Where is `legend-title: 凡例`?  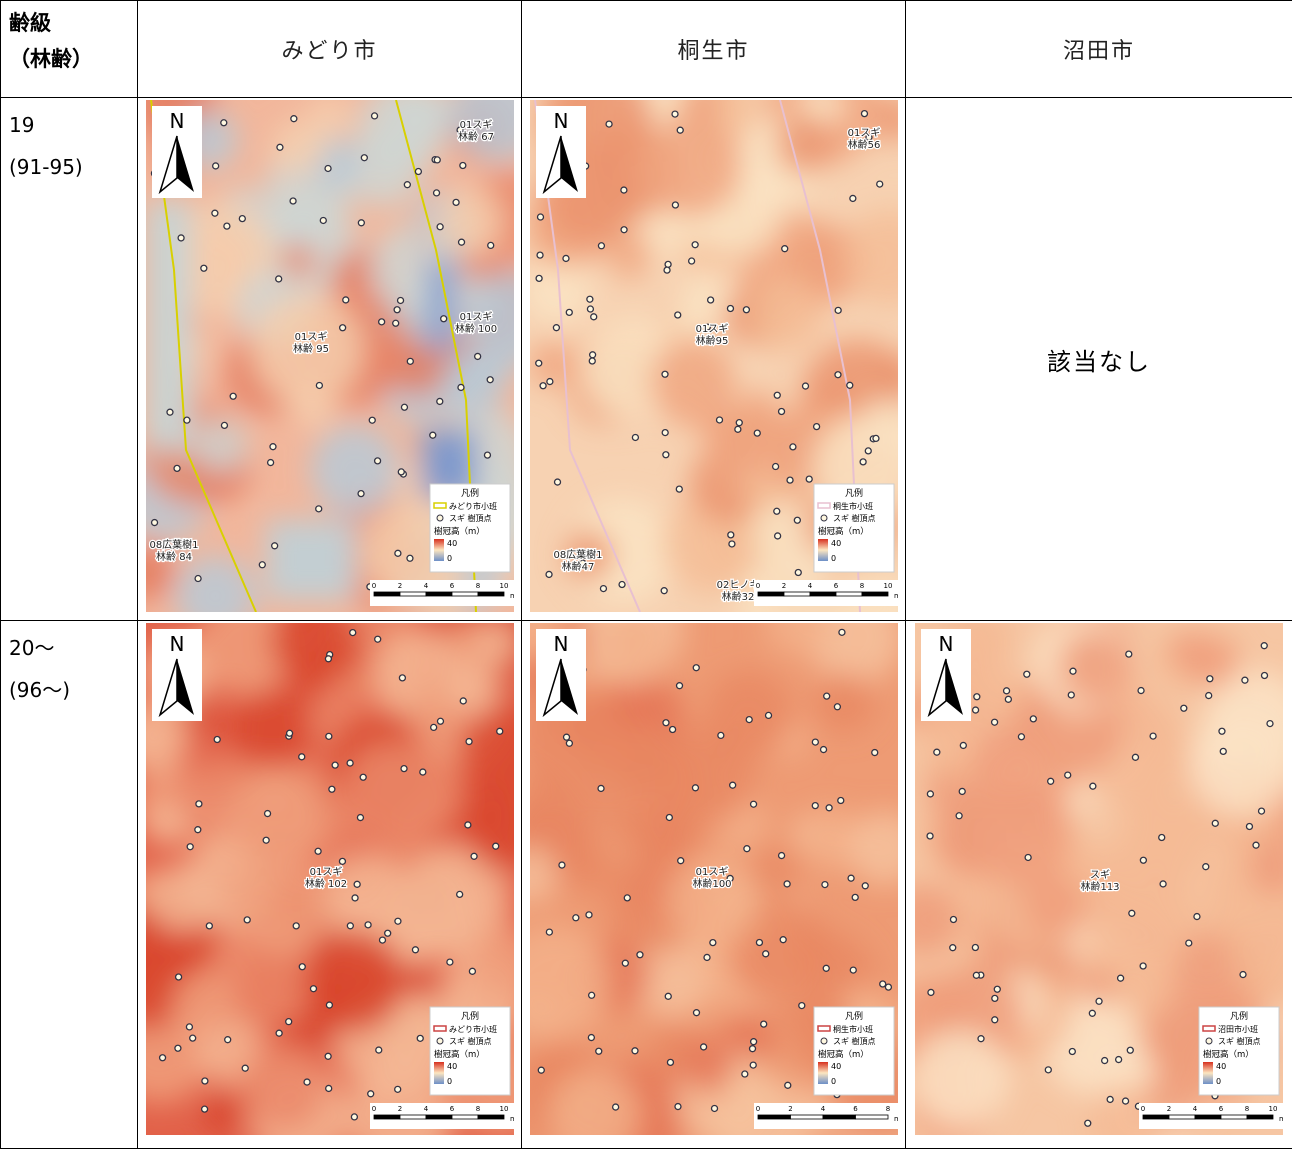
legend-title: 凡例 is located at coordinates (853, 493).